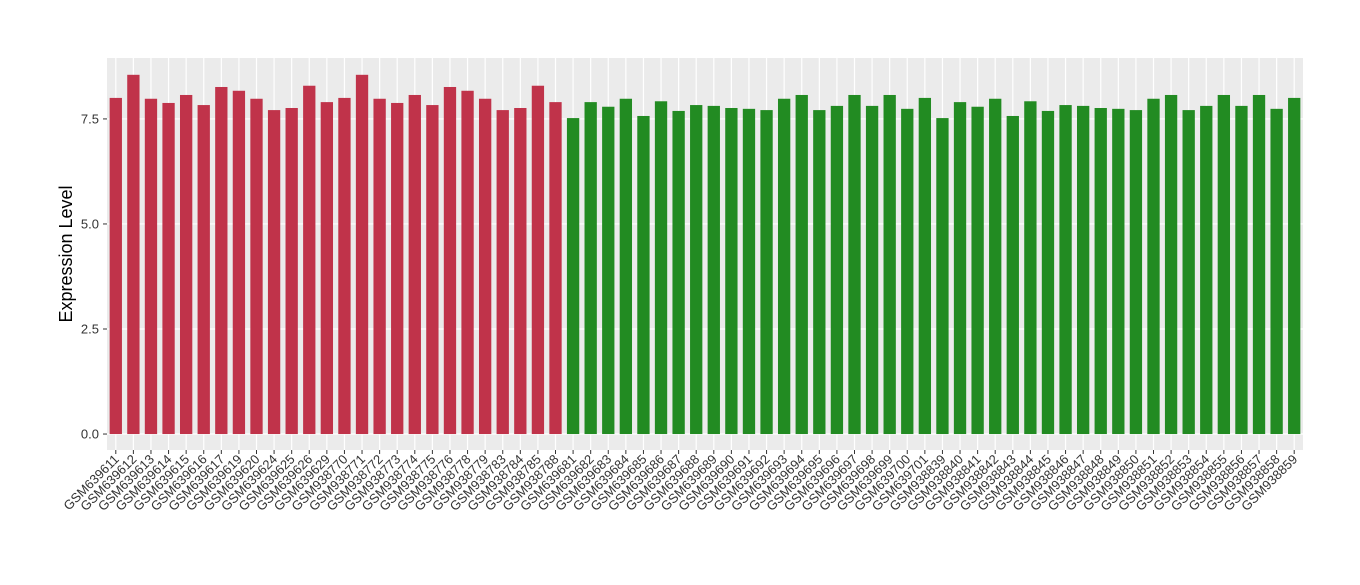 This screenshot has height=585, width=1360. I want to click on y-tick-label: 5.0, so click(90, 223).